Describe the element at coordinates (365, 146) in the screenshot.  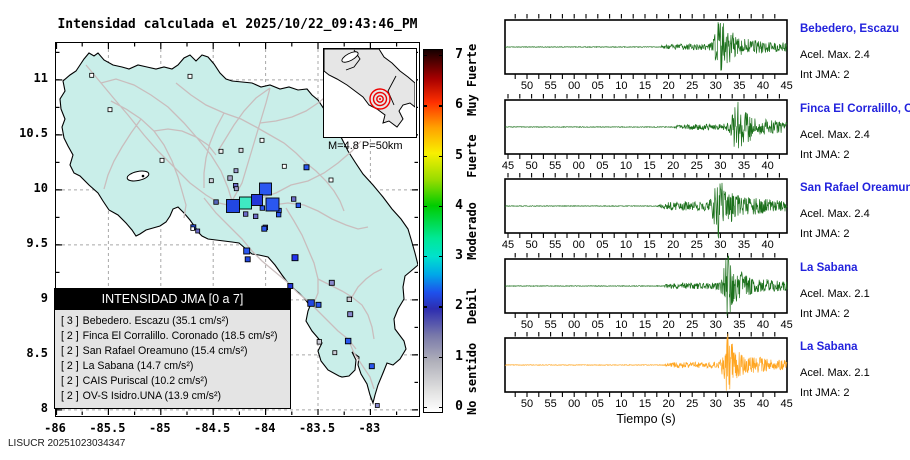
I see `event-magnitude-depth: M=4.8 P=50km` at that location.